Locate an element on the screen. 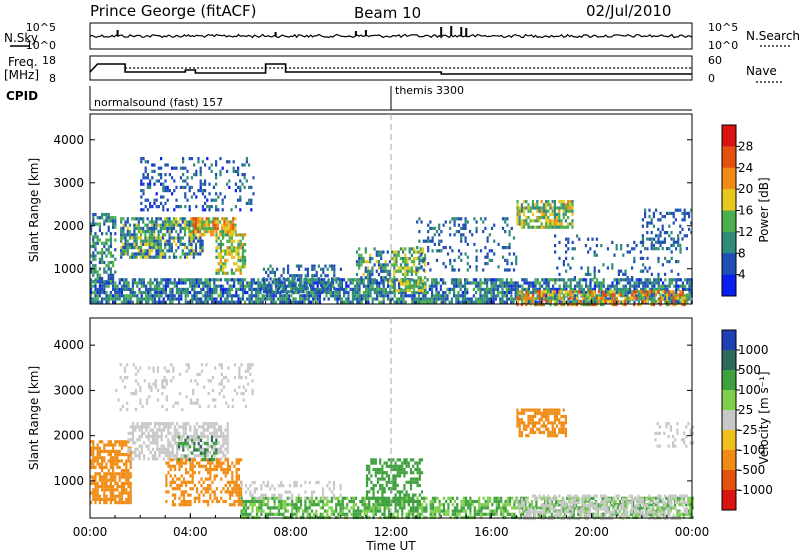  freq-tick-bottom: 8 is located at coordinates (52, 78).